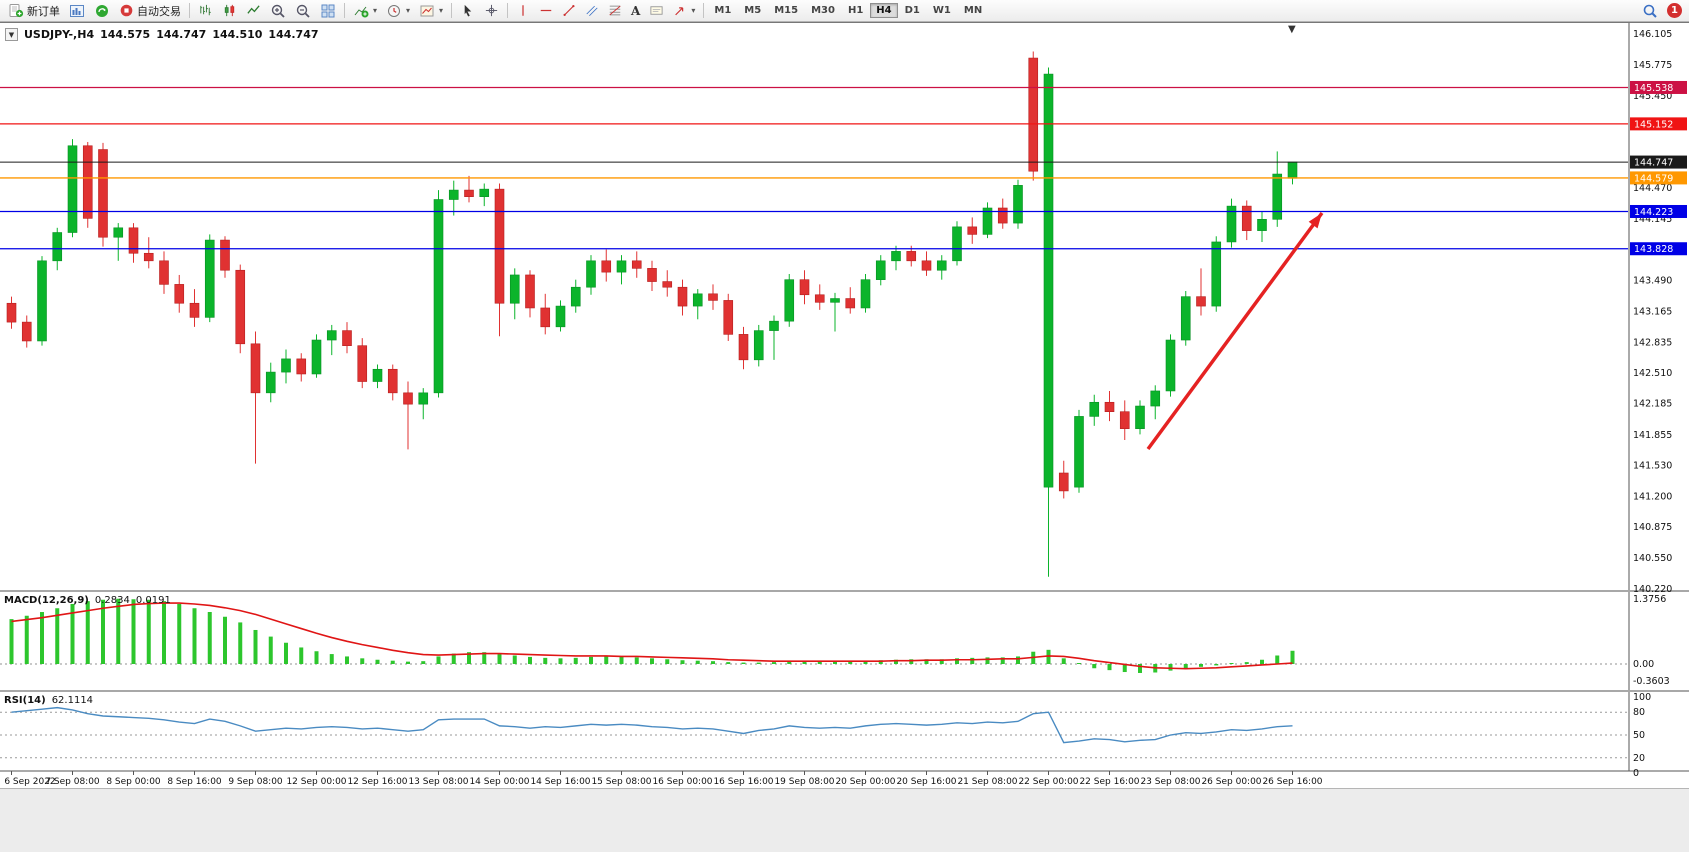 Image resolution: width=1689 pixels, height=852 pixels. What do you see at coordinates (843, 162) in the screenshot?
I see `price-line-144.747: 144.747` at bounding box center [843, 162].